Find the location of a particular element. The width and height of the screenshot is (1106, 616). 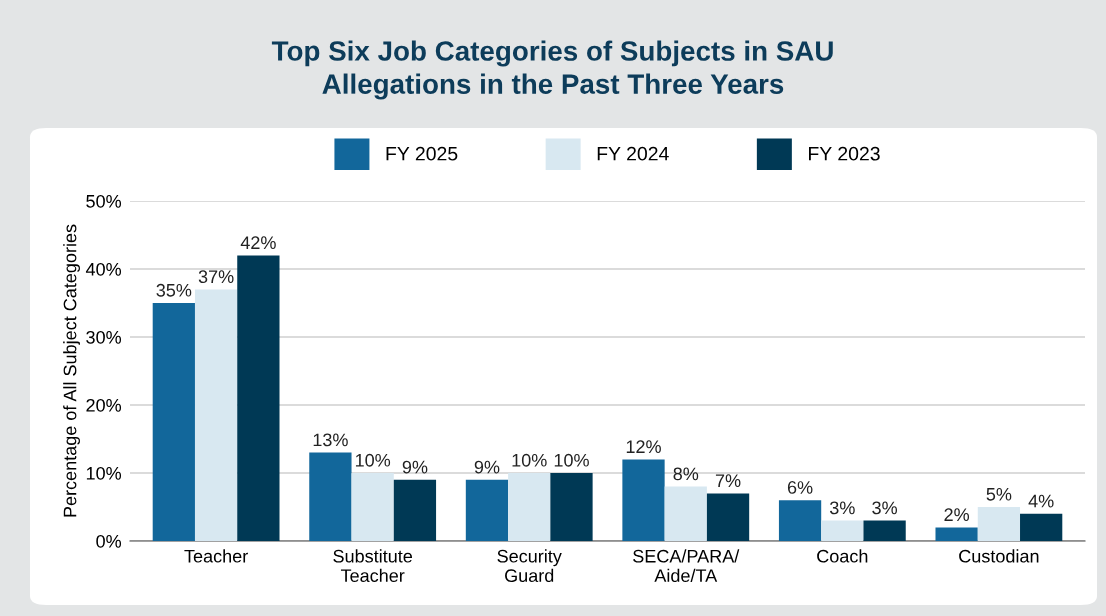

x-tick-label: Security Guard is located at coordinates (529, 566).